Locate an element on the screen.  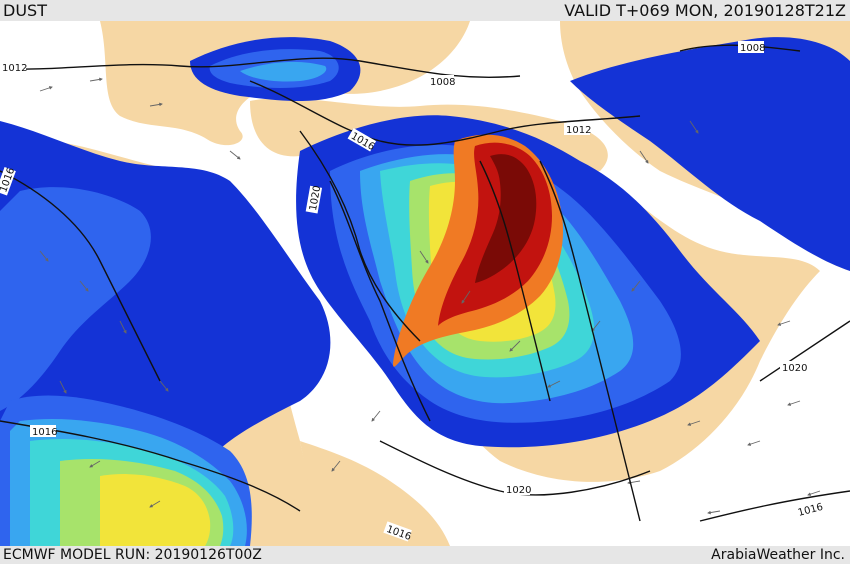
dust-band-yellow-southwest is located at coordinates (155, 510).